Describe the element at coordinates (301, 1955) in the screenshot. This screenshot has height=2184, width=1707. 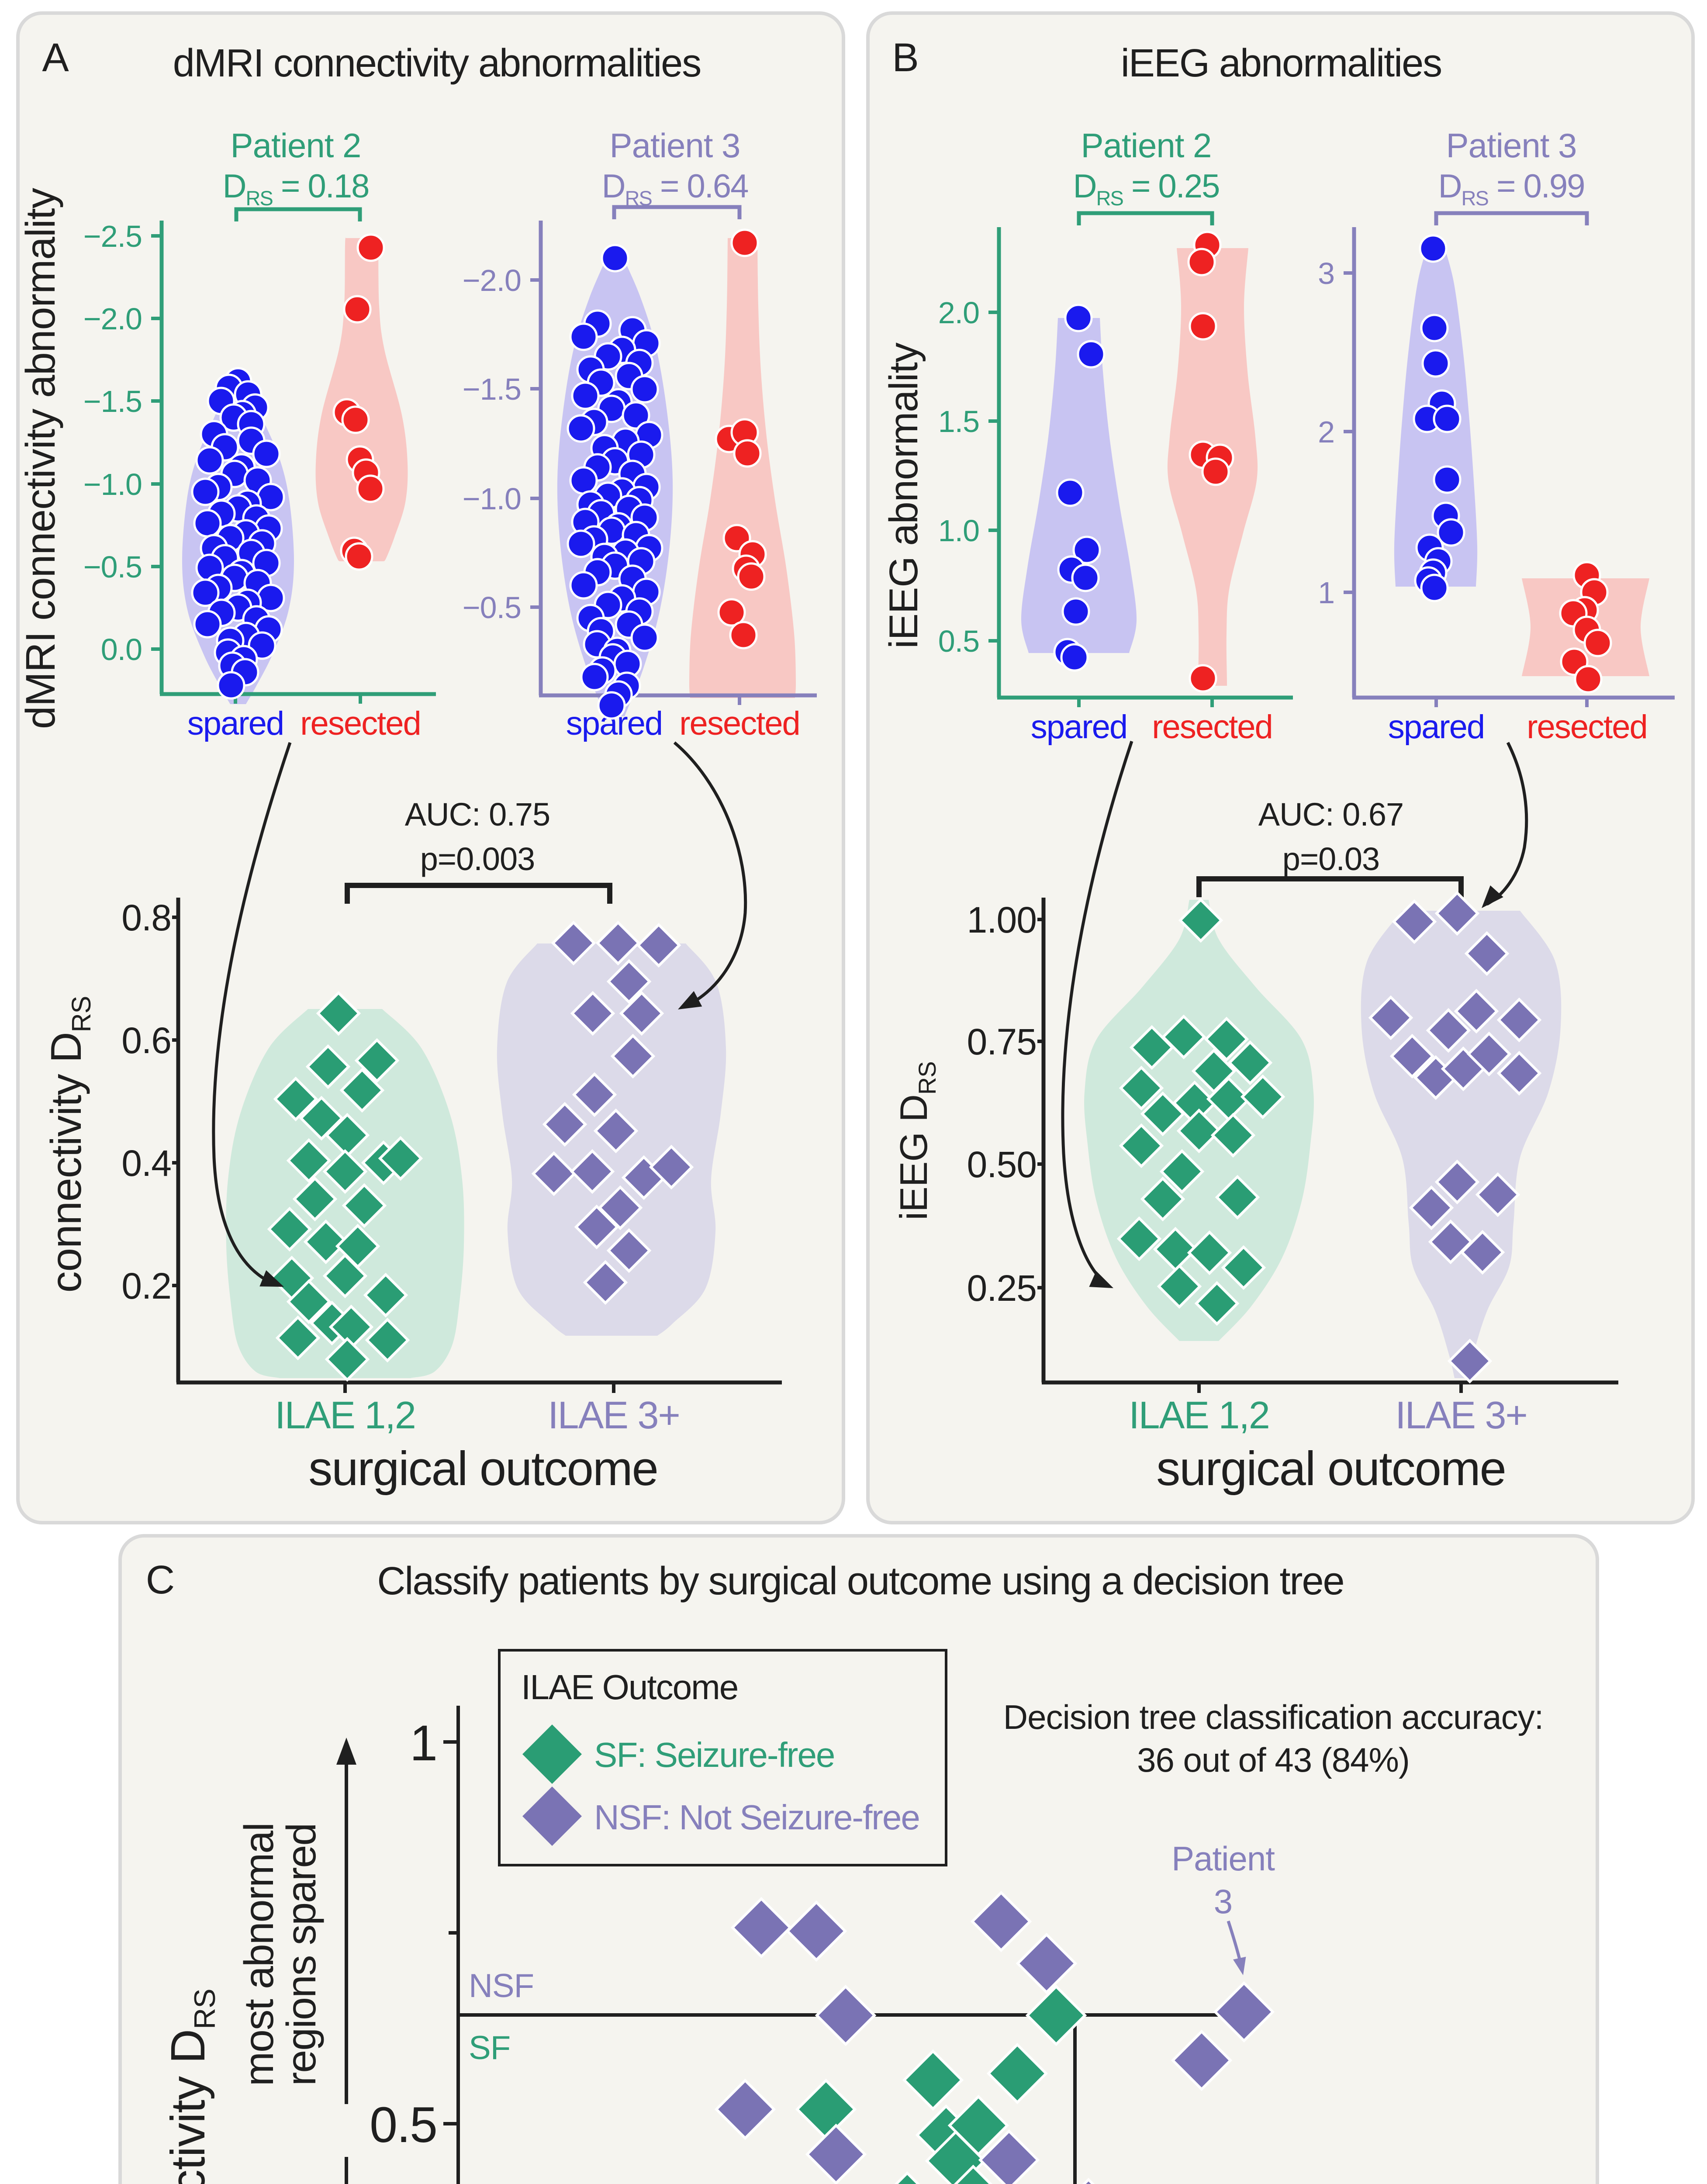
I see `svg-text: regions spared` at that location.